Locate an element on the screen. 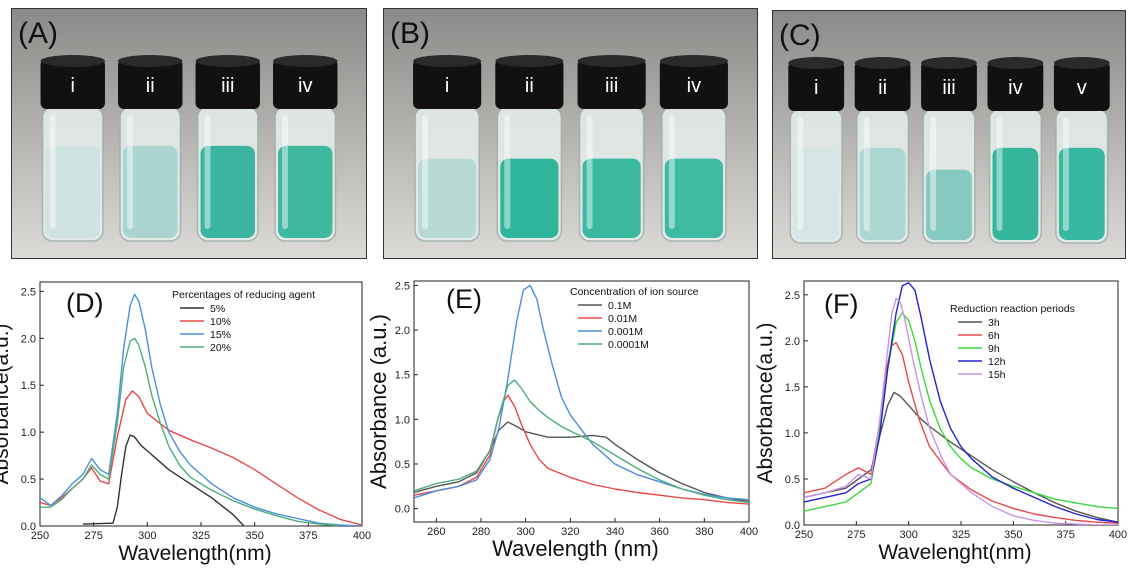 The height and width of the screenshot is (569, 1131). legend-item-label: 0.01M is located at coordinates (622, 319).